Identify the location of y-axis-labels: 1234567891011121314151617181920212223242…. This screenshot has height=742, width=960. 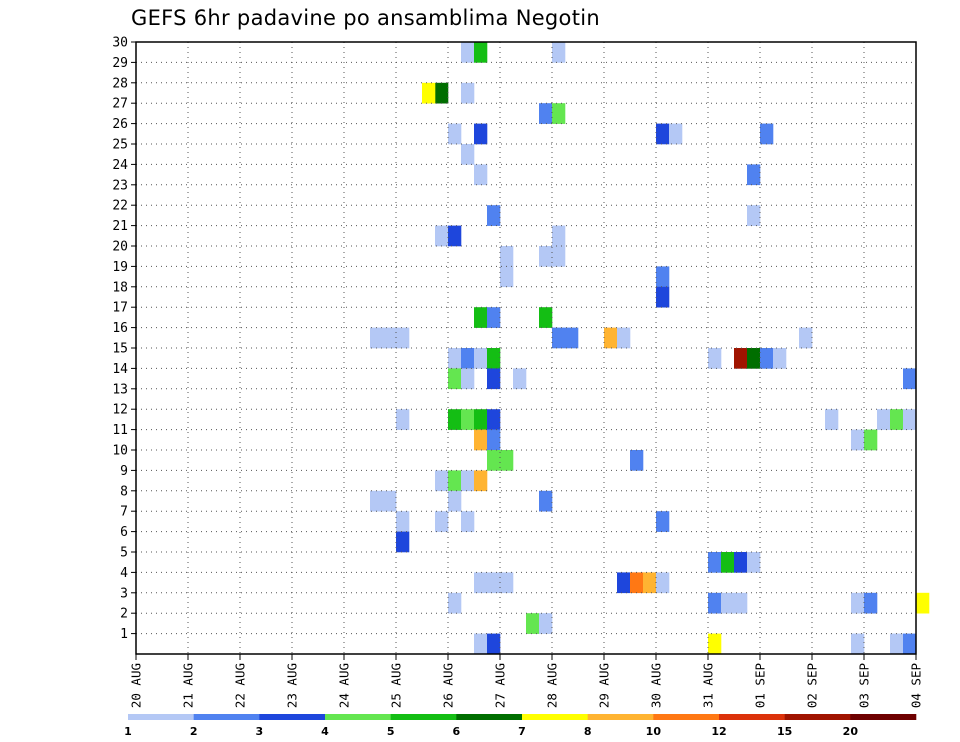
(120, 339).